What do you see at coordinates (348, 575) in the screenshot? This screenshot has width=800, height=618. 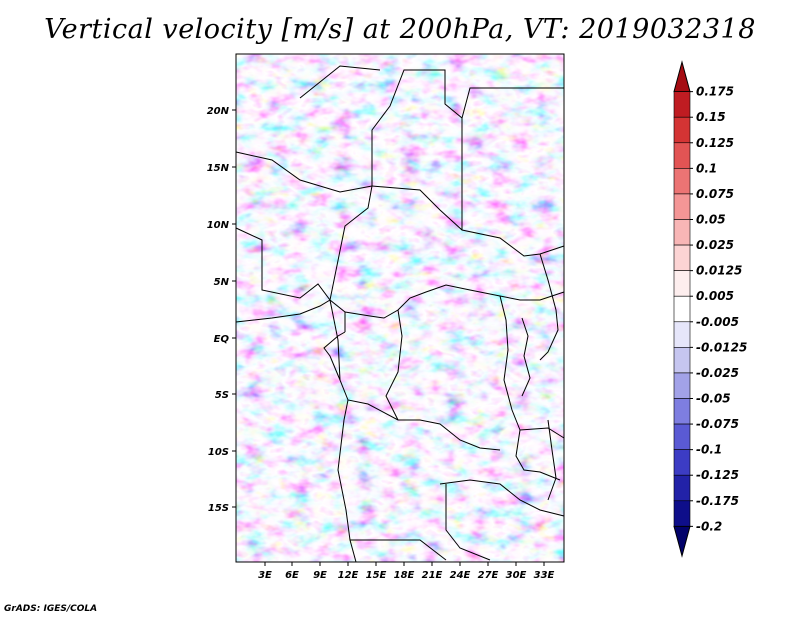 I see `lon-label: 12E` at bounding box center [348, 575].